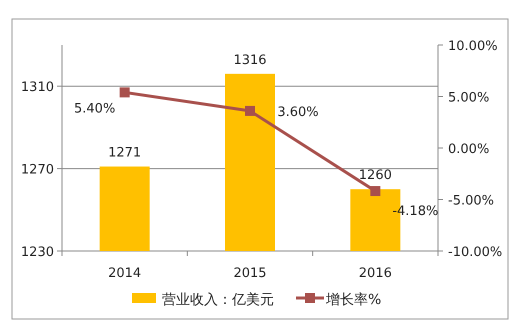 Image resolution: width=517 pixels, height=329 pixels. Describe the element at coordinates (353, 300) in the screenshot. I see `legend-label: 增长率%` at that location.